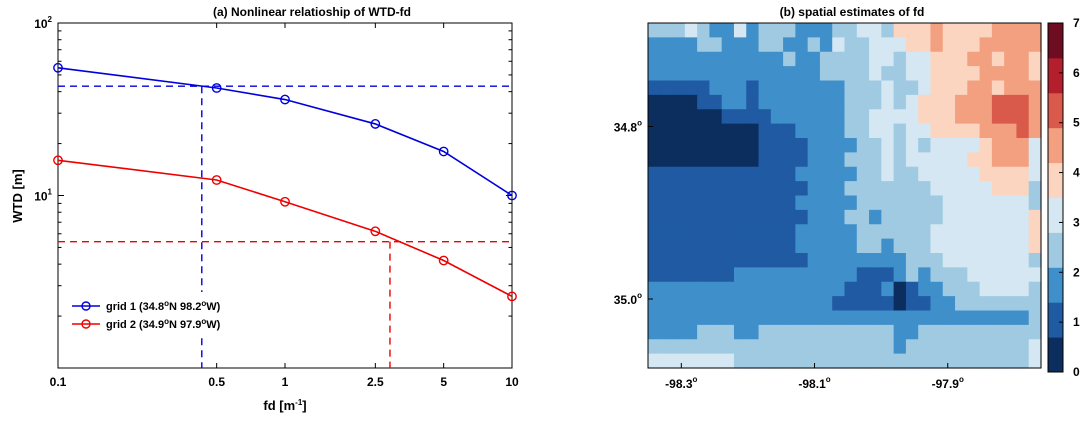 Image resolution: width=1089 pixels, height=426 pixels. Describe the element at coordinates (1055, 320) in the screenshot. I see `colorbar-segment` at that location.